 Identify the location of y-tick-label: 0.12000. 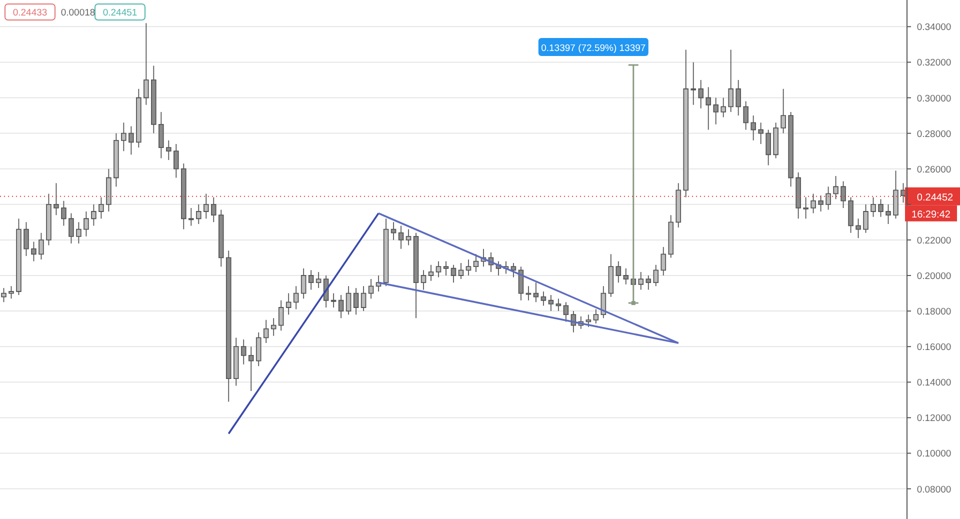
(934, 418).